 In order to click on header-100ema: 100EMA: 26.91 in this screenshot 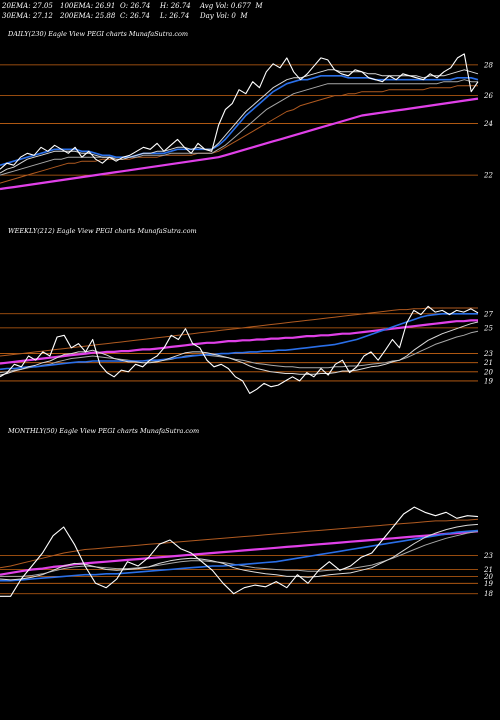, I will do `click(88, 6)`.